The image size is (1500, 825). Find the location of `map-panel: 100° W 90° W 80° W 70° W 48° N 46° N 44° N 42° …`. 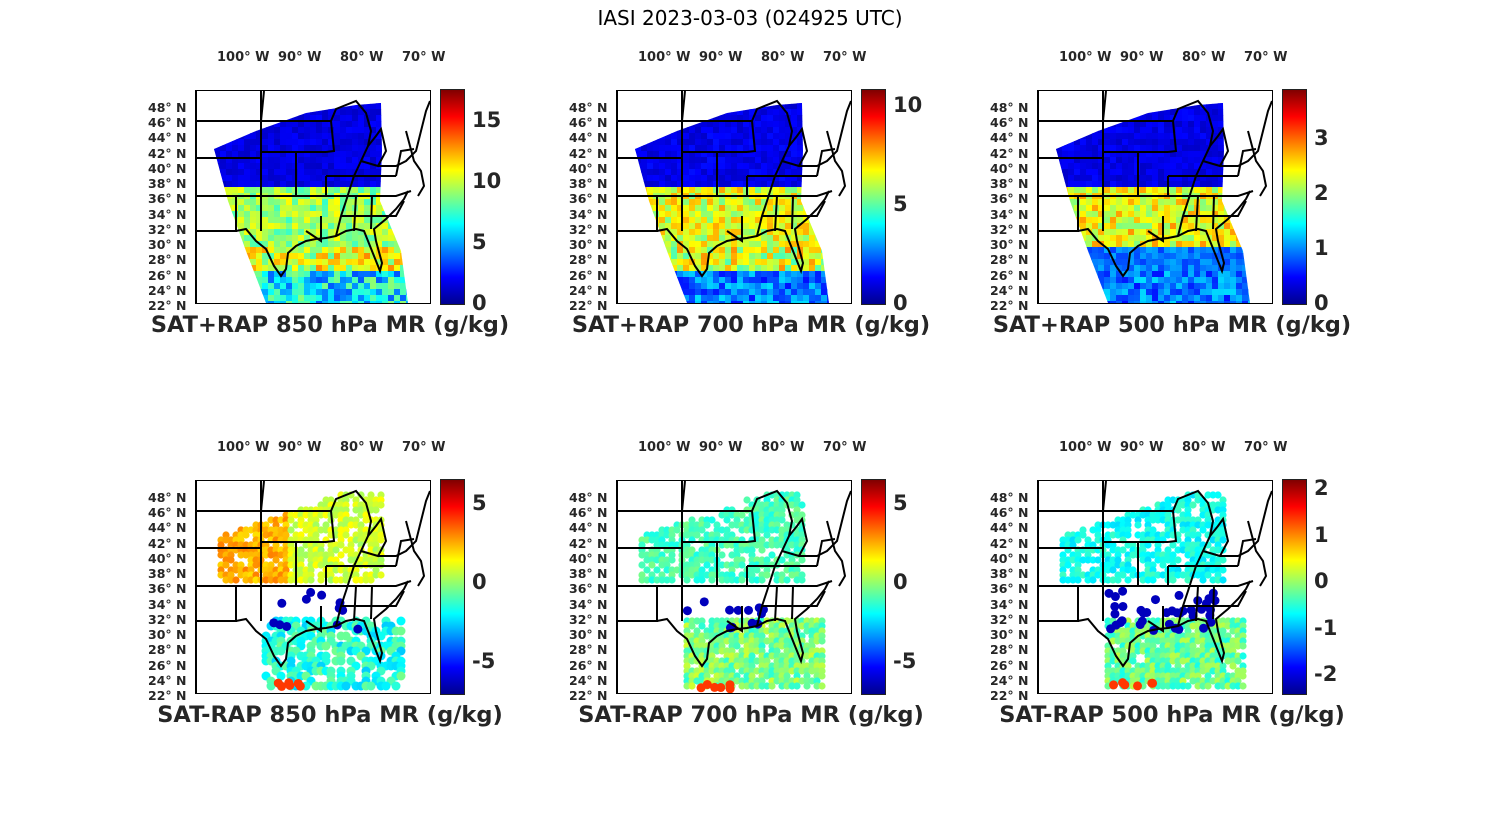

map-panel: 100° W 90° W 80° W 70° W 48° N 46° N 44° N 42° … is located at coordinates (751, 200).